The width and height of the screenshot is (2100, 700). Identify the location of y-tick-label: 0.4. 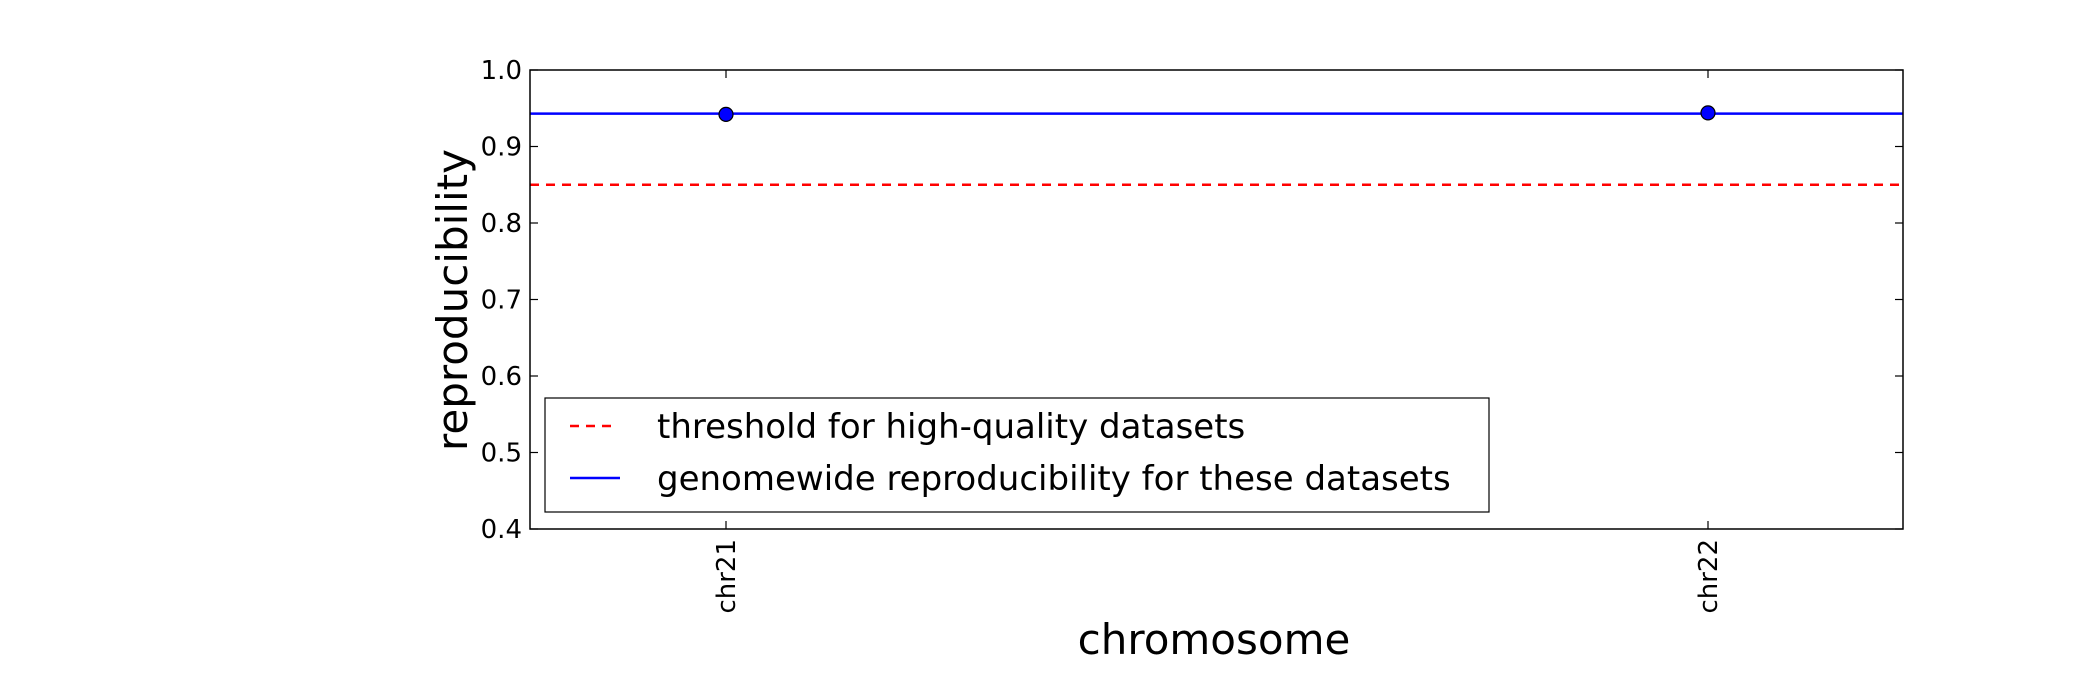
(501, 530).